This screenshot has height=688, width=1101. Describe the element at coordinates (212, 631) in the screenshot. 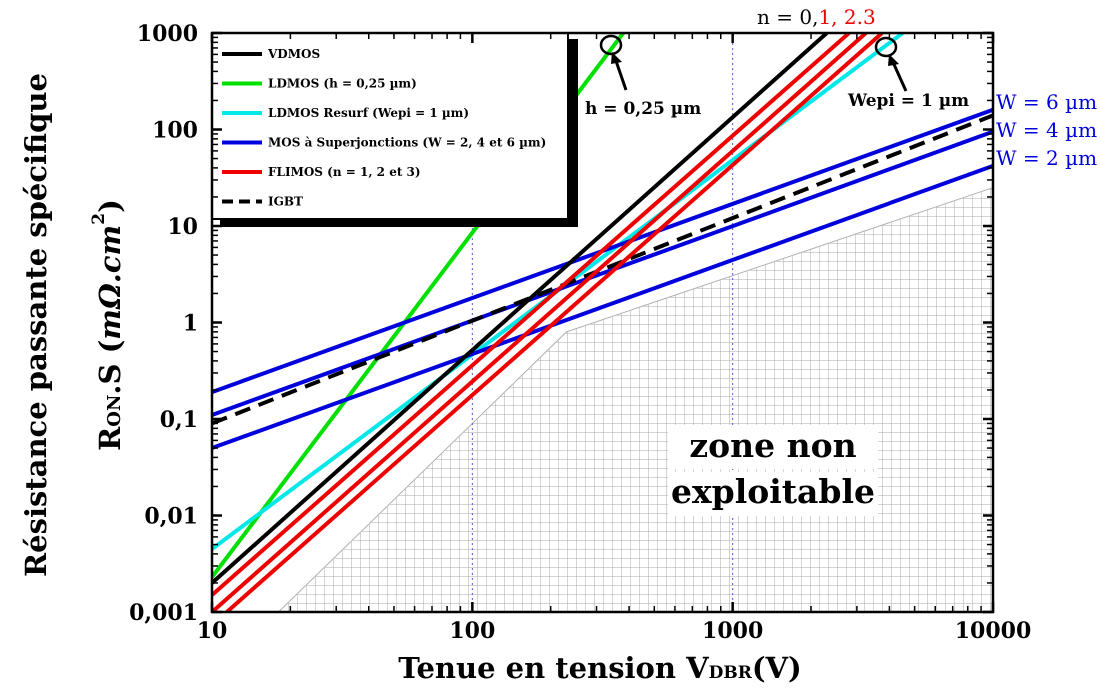

I see `x-tick-label: 10` at that location.